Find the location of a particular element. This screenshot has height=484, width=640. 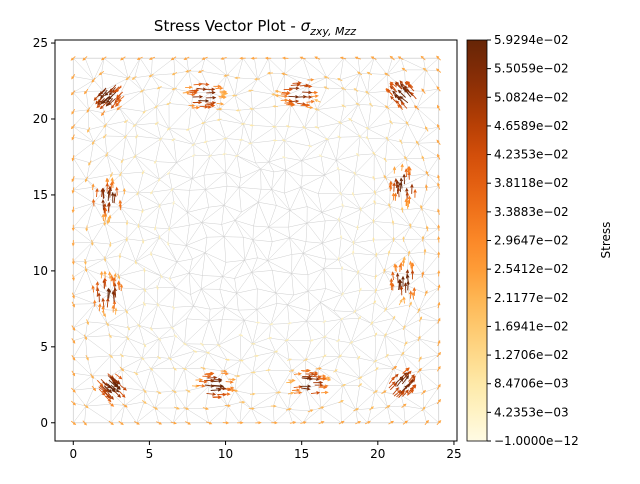

colorbar-tick-label: 5.0824e−02 is located at coordinates (531, 97).